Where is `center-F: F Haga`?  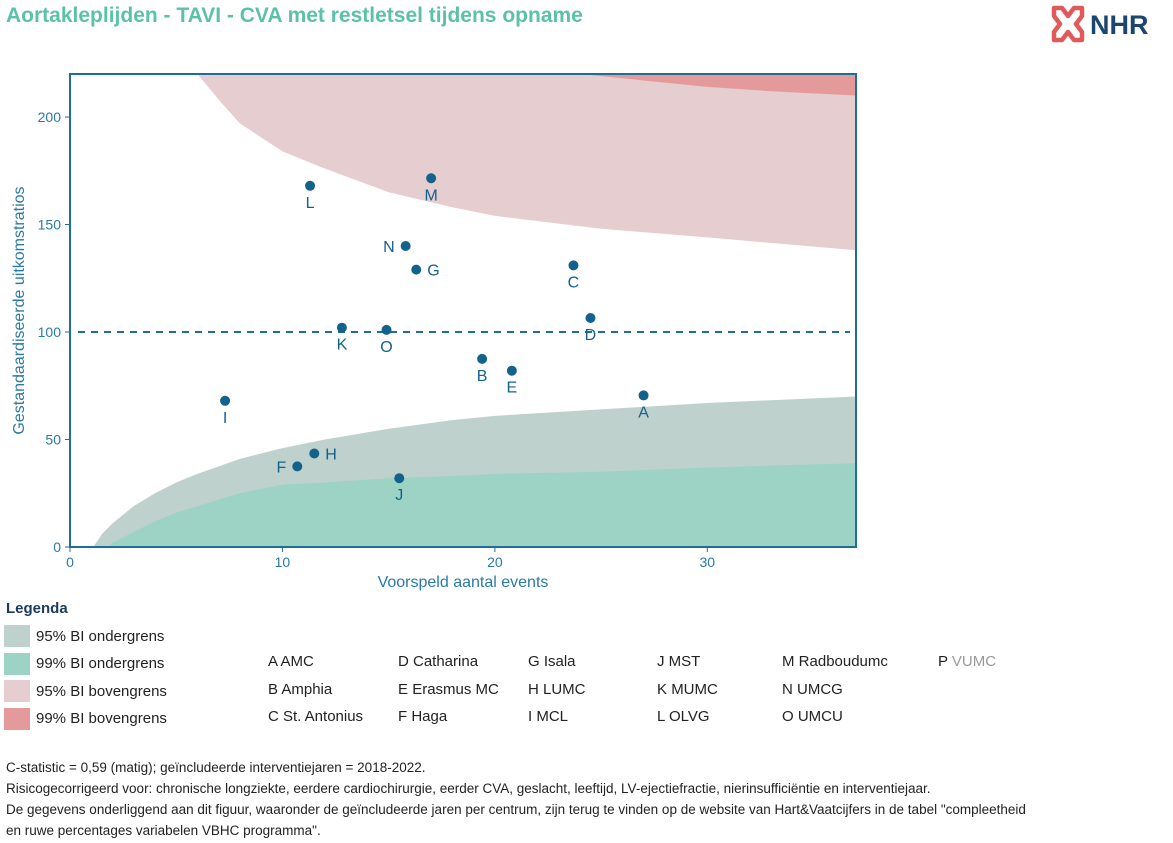
center-F: F Haga is located at coordinates (422, 716).